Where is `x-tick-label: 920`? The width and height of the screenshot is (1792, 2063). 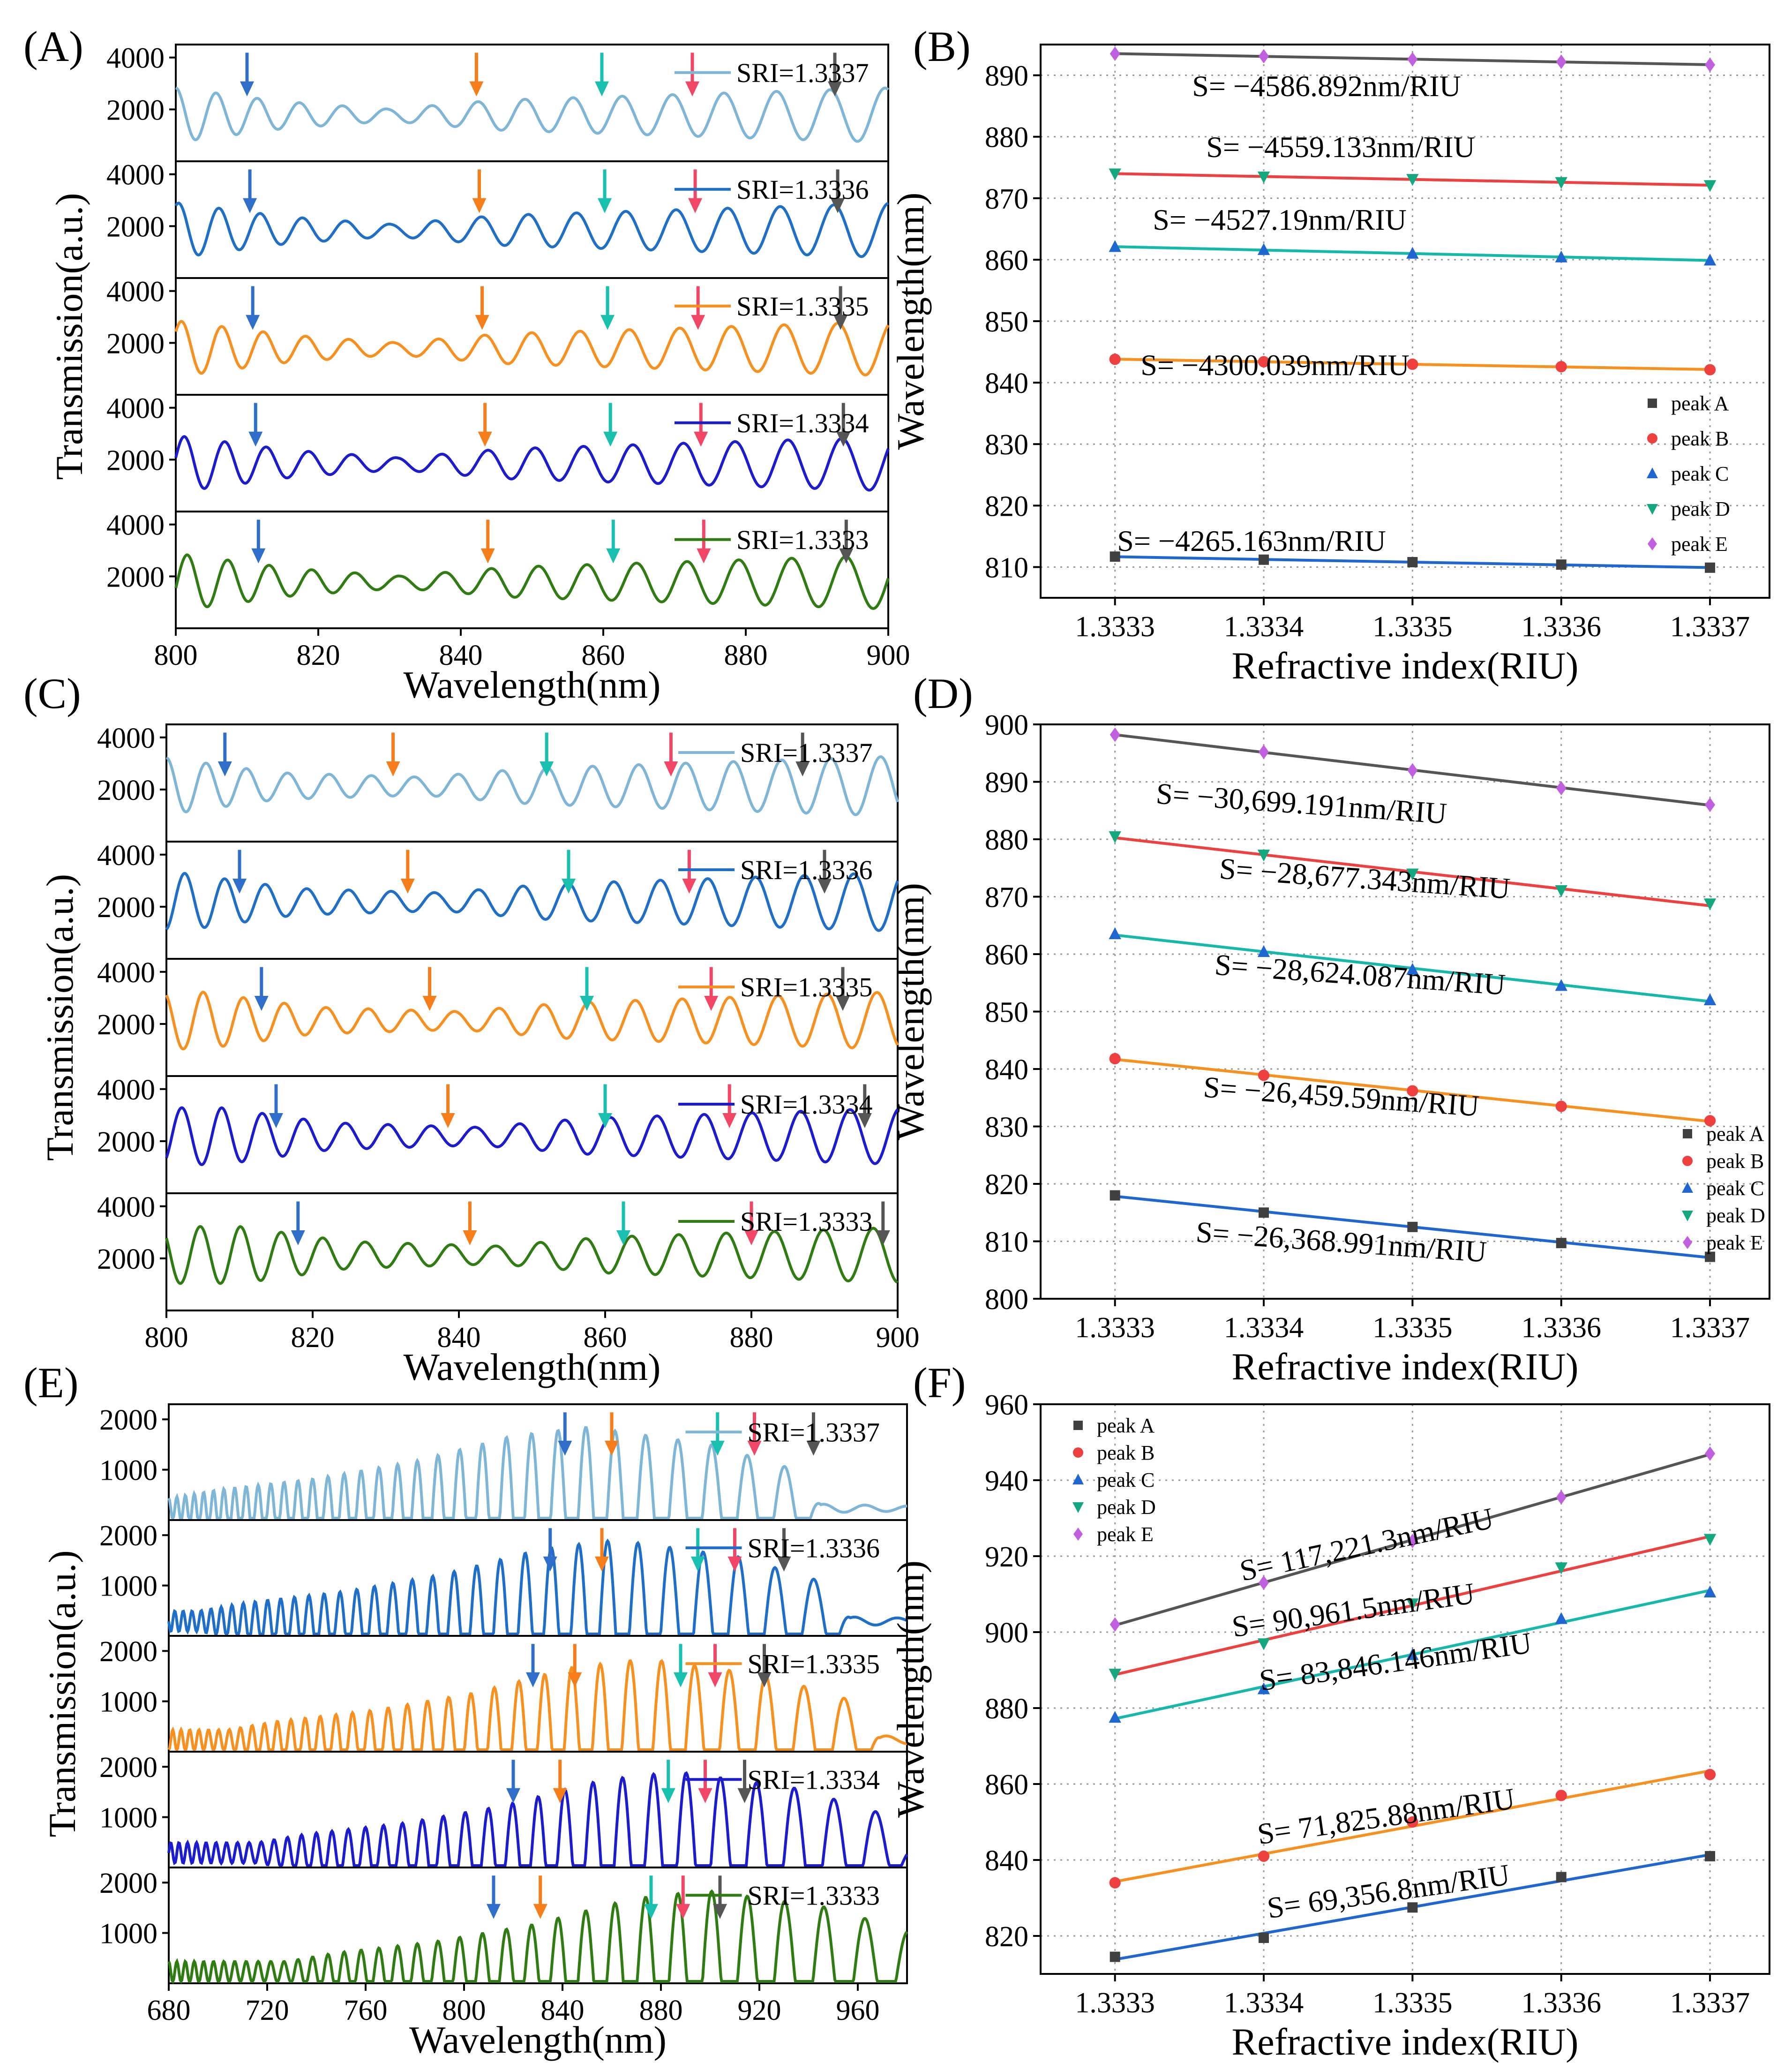 x-tick-label: 920 is located at coordinates (759, 2011).